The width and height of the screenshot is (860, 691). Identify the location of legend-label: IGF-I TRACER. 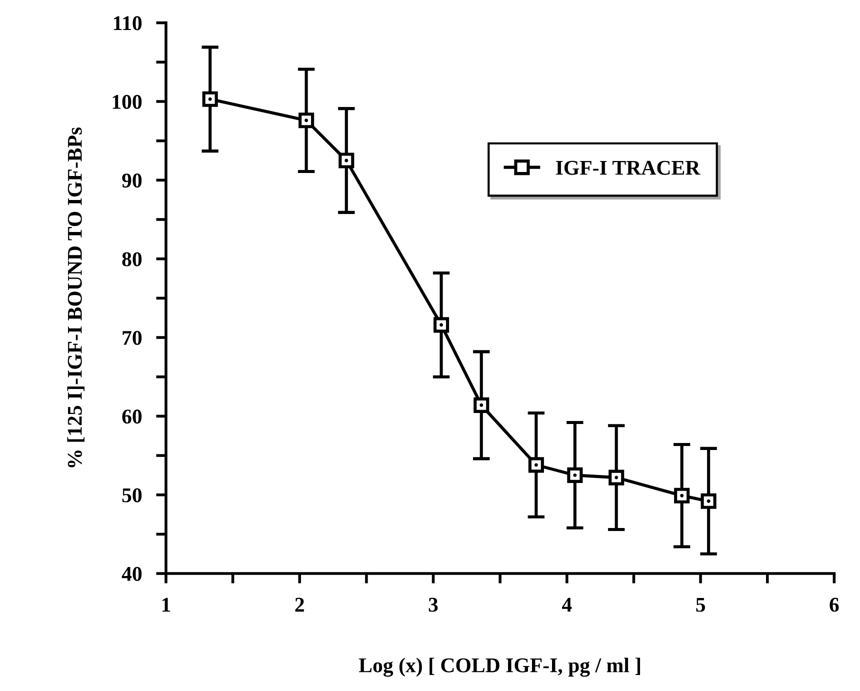
(628, 167).